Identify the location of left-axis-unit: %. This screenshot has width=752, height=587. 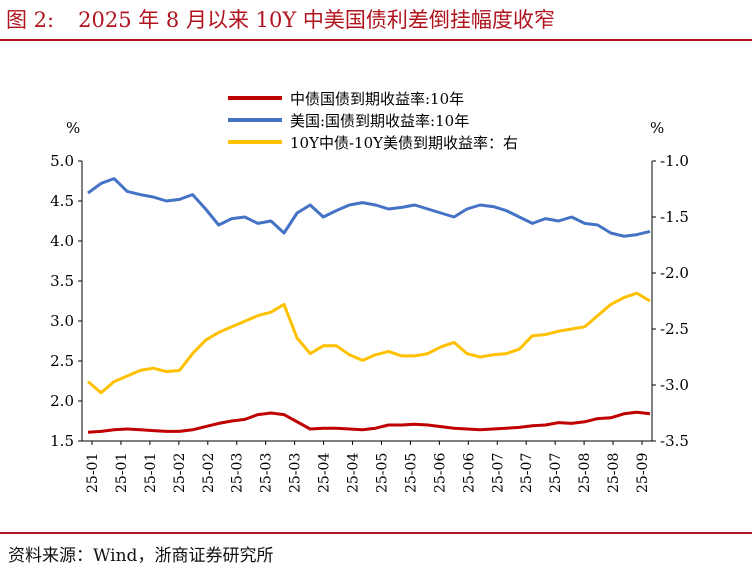
(73, 128).